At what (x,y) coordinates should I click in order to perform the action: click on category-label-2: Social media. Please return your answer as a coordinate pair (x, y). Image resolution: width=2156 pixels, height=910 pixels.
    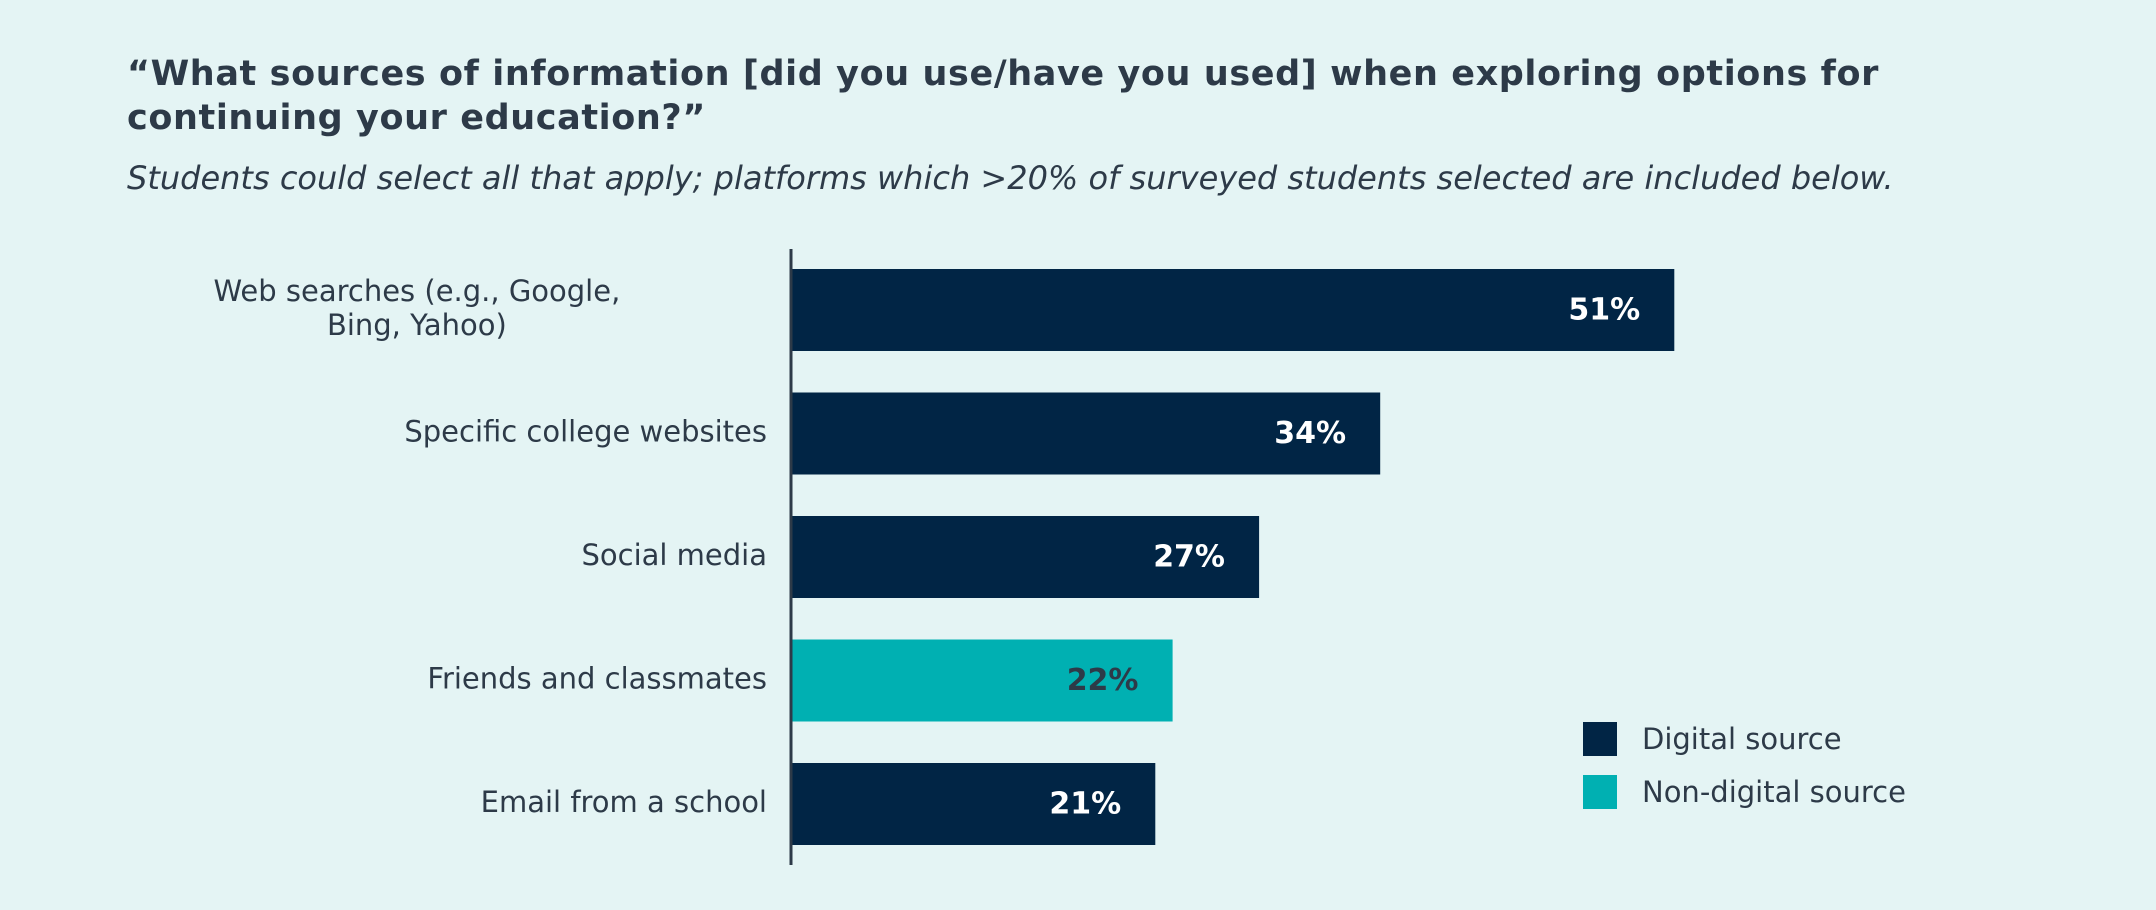
    Looking at the image, I should click on (674, 555).